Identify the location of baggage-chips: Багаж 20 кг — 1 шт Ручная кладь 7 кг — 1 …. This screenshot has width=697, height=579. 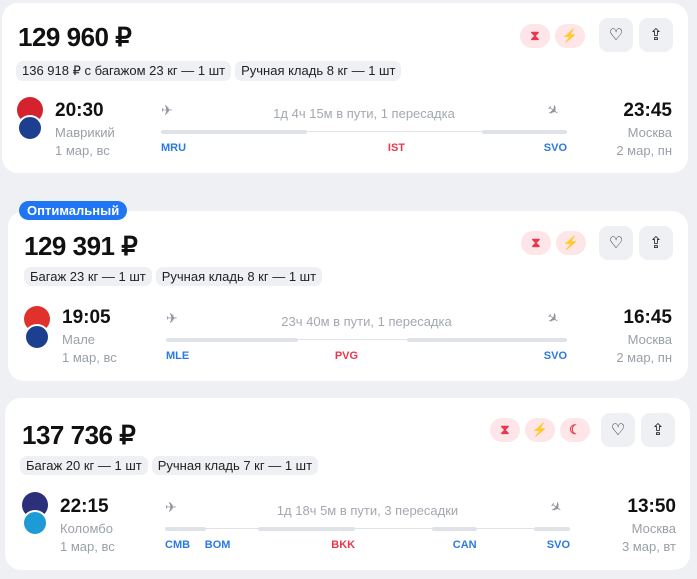
(169, 465).